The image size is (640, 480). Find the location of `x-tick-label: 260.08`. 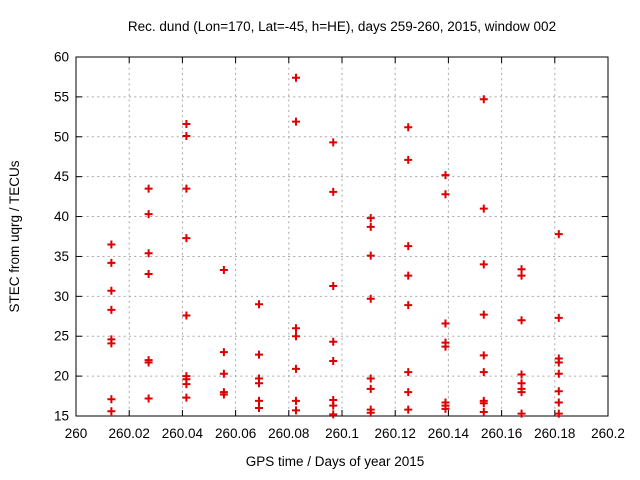

x-tick-label: 260.08 is located at coordinates (288, 433).